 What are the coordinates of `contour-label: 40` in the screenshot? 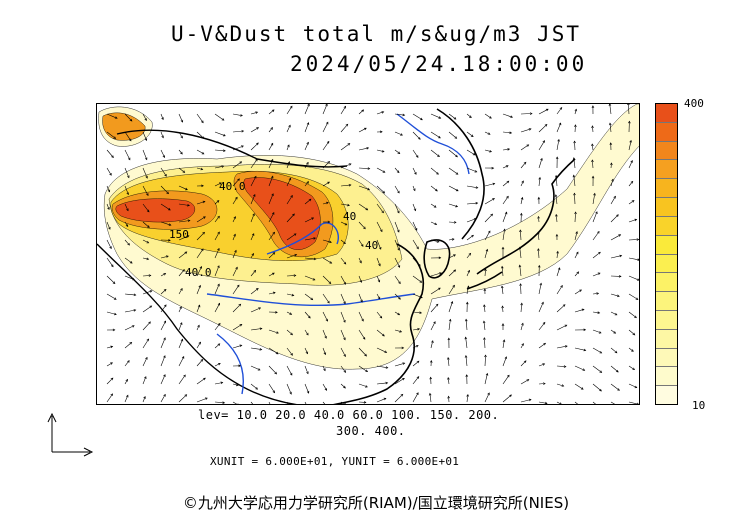 It's located at (371, 245).